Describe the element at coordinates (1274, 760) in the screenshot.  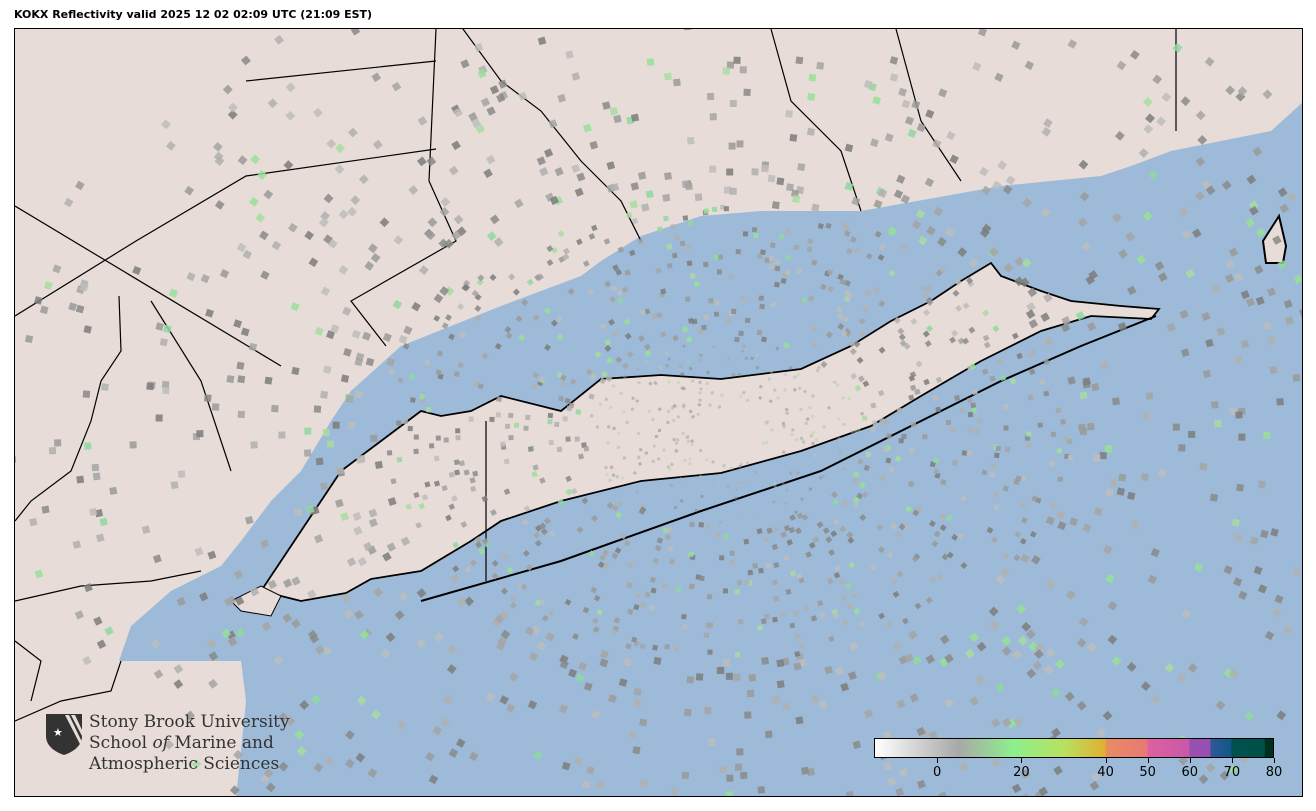
I see `colorbar-tick` at that location.